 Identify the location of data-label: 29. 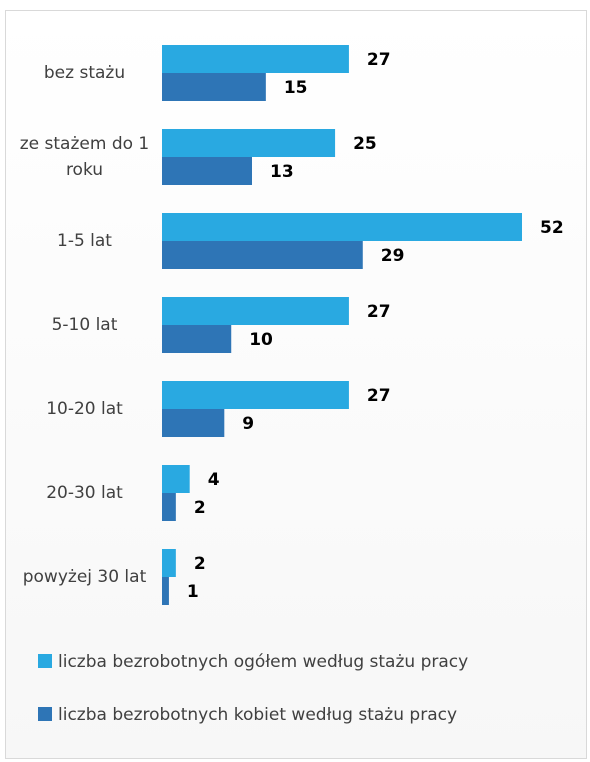
(393, 256).